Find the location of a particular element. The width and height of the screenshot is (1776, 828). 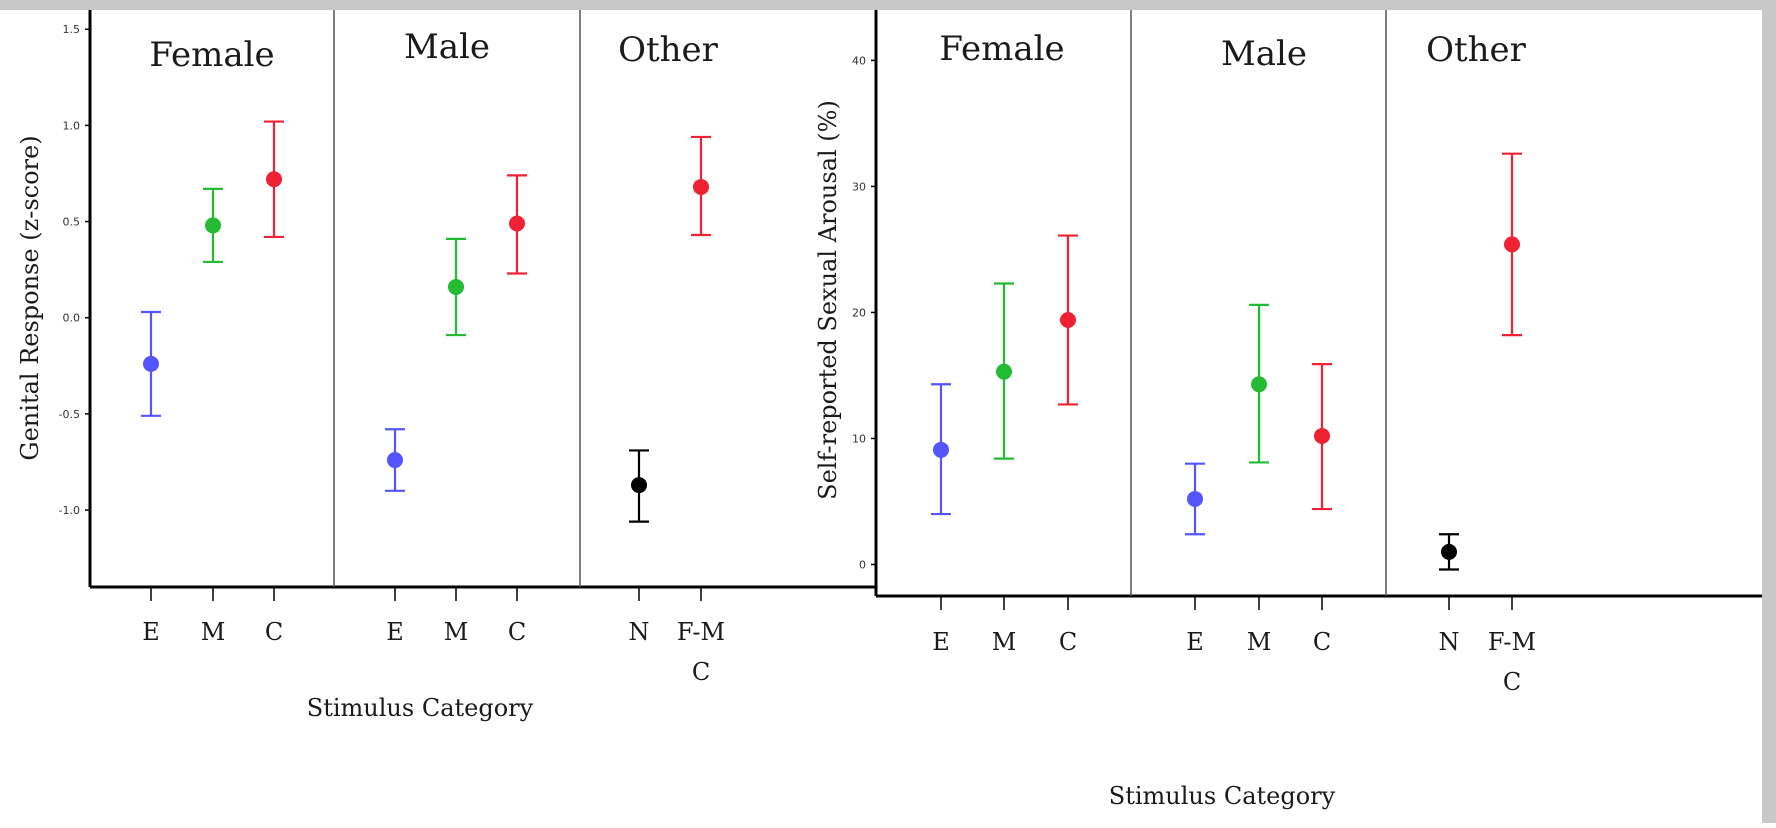

y-tick-label: 1.0 is located at coordinates (72, 125).